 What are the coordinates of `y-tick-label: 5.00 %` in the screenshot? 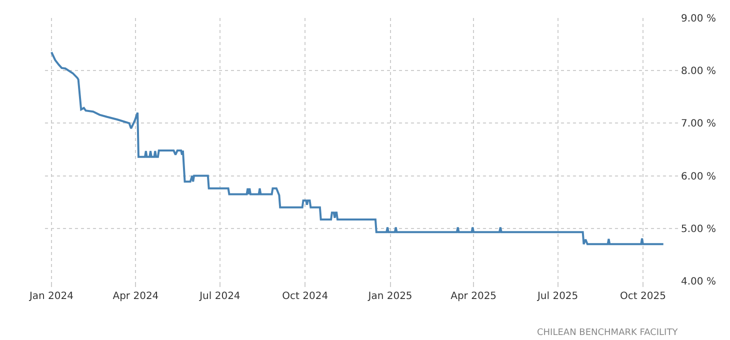 It's located at (698, 229).